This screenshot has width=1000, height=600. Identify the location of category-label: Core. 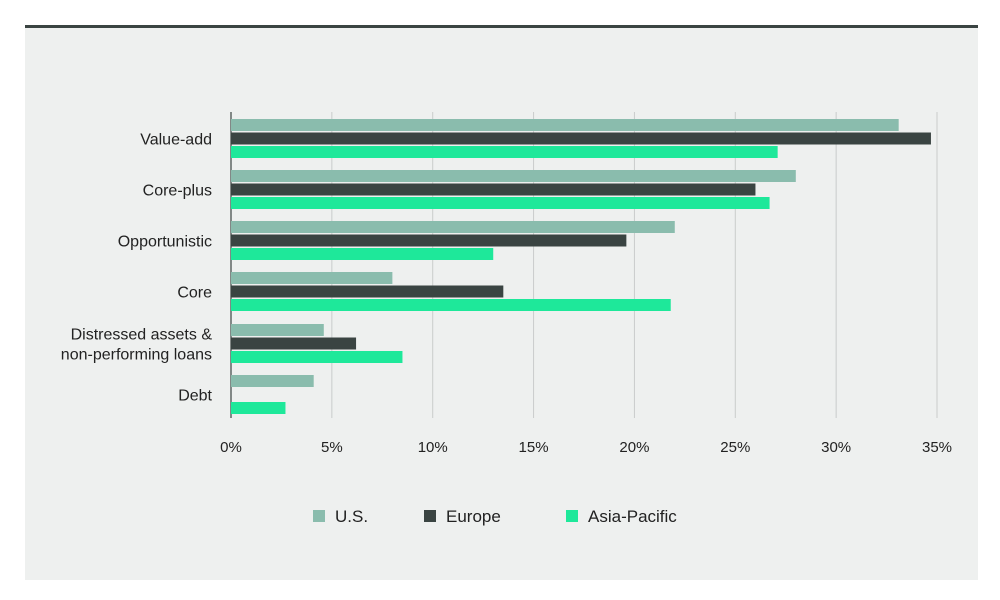
(194, 293).